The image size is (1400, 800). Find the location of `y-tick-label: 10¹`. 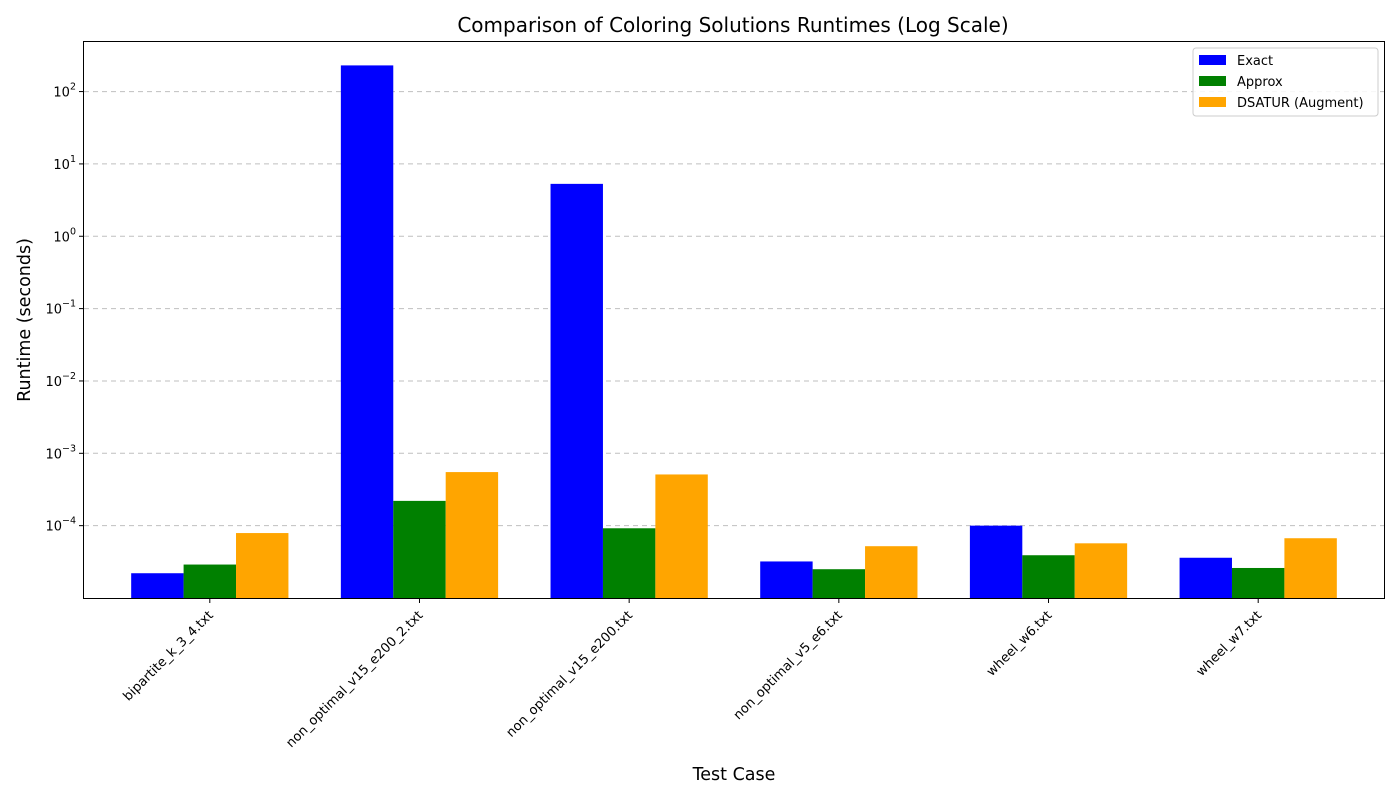

y-tick-label: 10¹ is located at coordinates (64, 163).